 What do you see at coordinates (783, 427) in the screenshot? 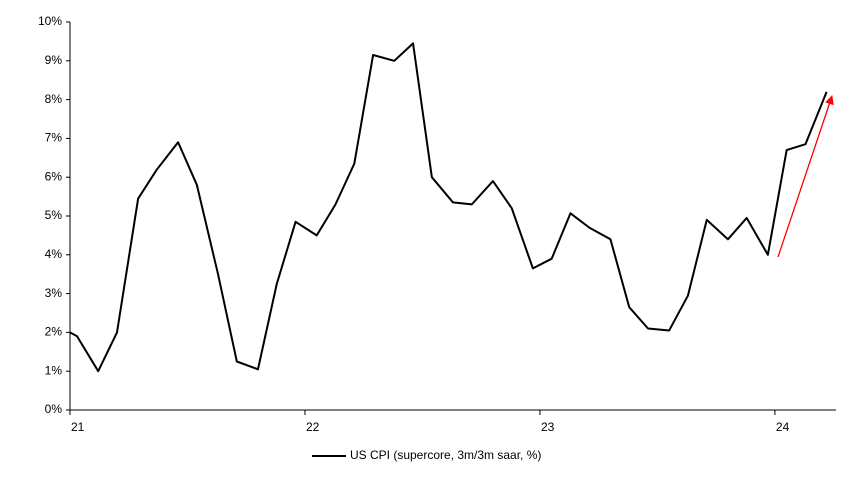
I see `x-tick-label: 24` at bounding box center [783, 427].